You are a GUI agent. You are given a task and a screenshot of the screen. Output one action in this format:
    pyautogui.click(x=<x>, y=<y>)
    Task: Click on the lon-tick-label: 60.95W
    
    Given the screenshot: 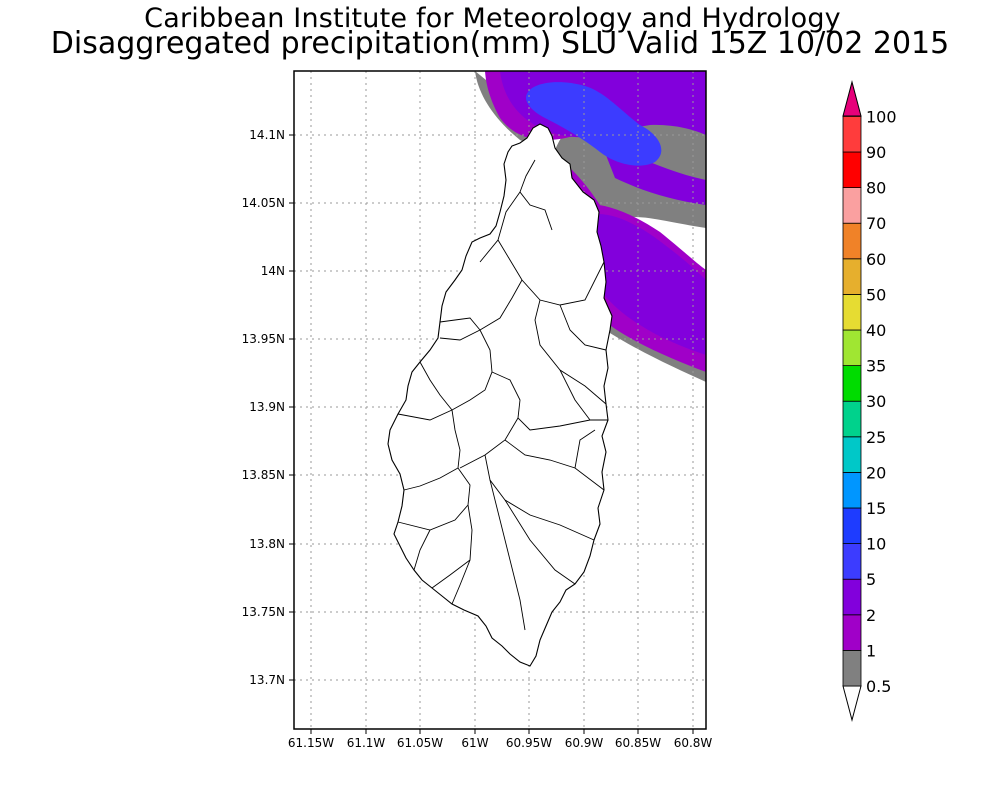 What is the action you would take?
    pyautogui.click(x=529, y=743)
    